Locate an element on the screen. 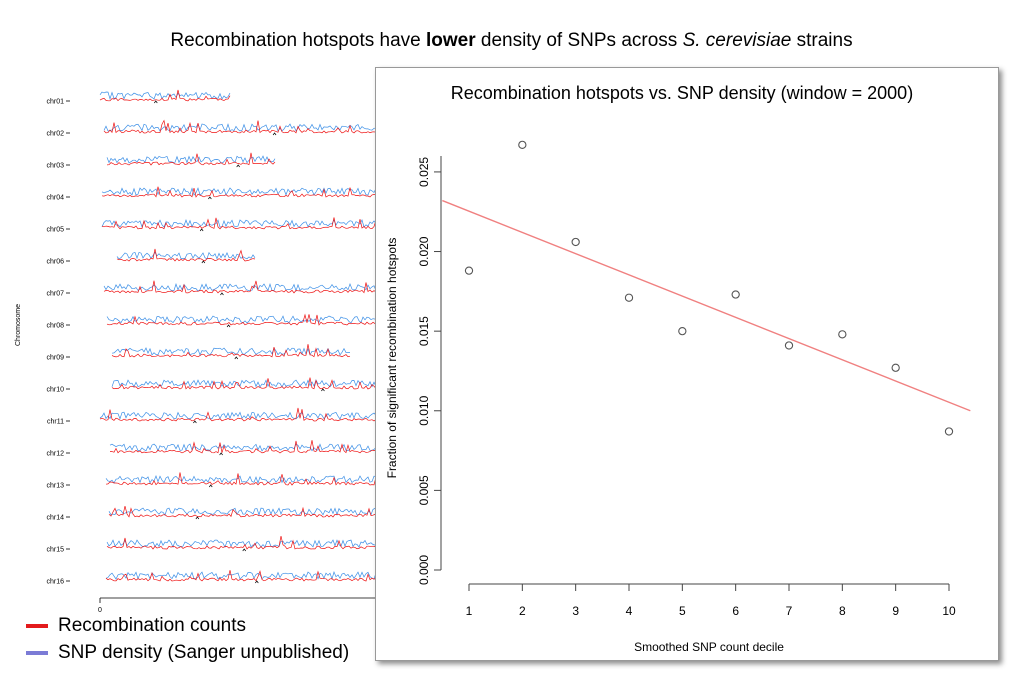 This screenshot has height=682, width=1023. title-part-1: Recombination hotspots have is located at coordinates (298, 40).